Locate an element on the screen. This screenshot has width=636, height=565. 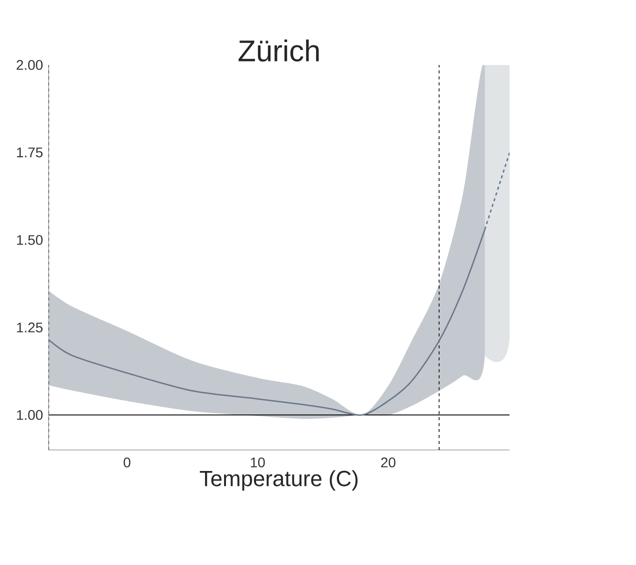
y-tick-label: 1.25 is located at coordinates (30, 327).